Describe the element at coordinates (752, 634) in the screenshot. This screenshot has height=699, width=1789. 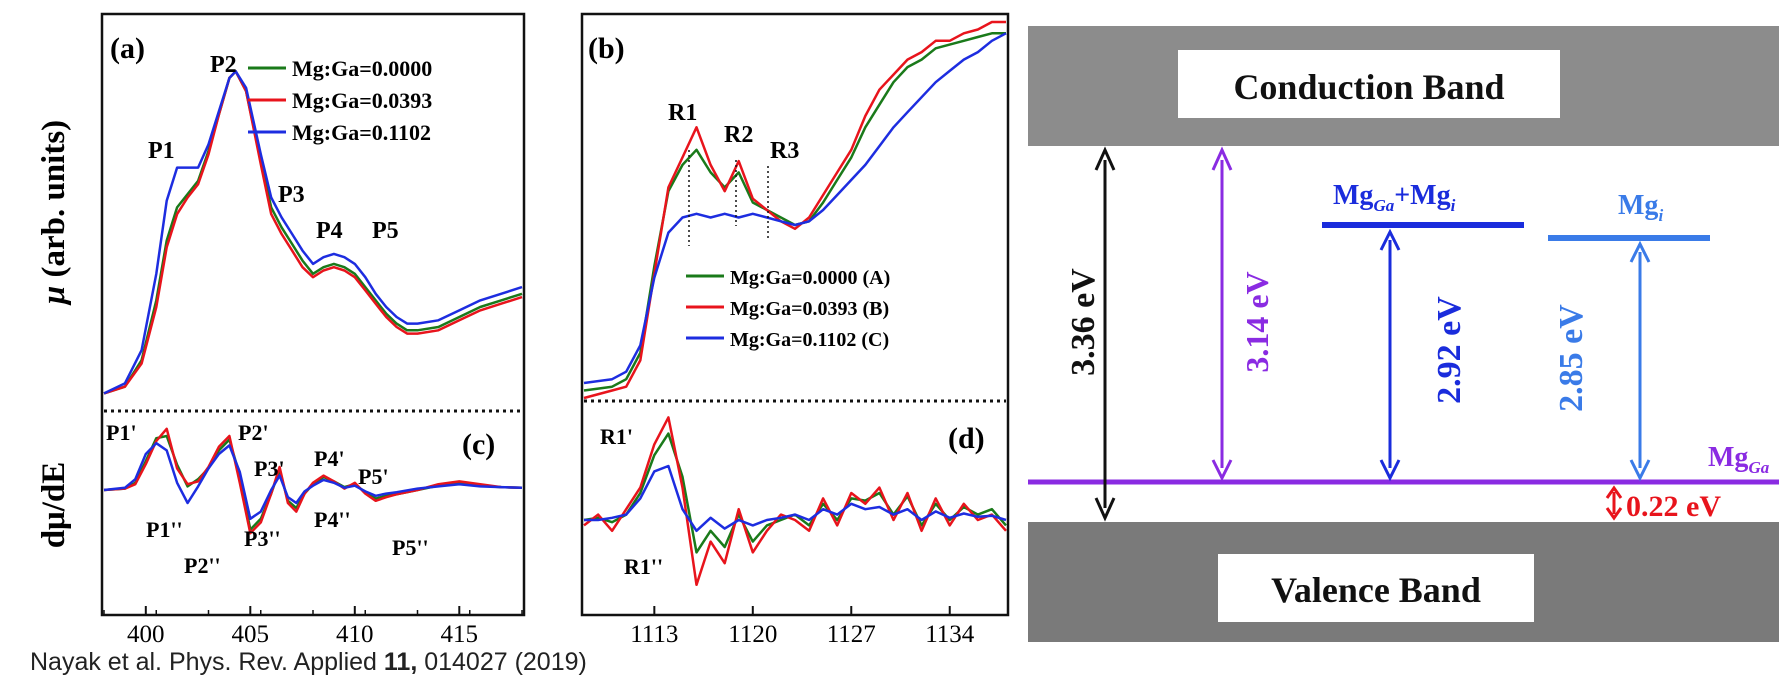
I see `x-tick-label: 1120` at that location.